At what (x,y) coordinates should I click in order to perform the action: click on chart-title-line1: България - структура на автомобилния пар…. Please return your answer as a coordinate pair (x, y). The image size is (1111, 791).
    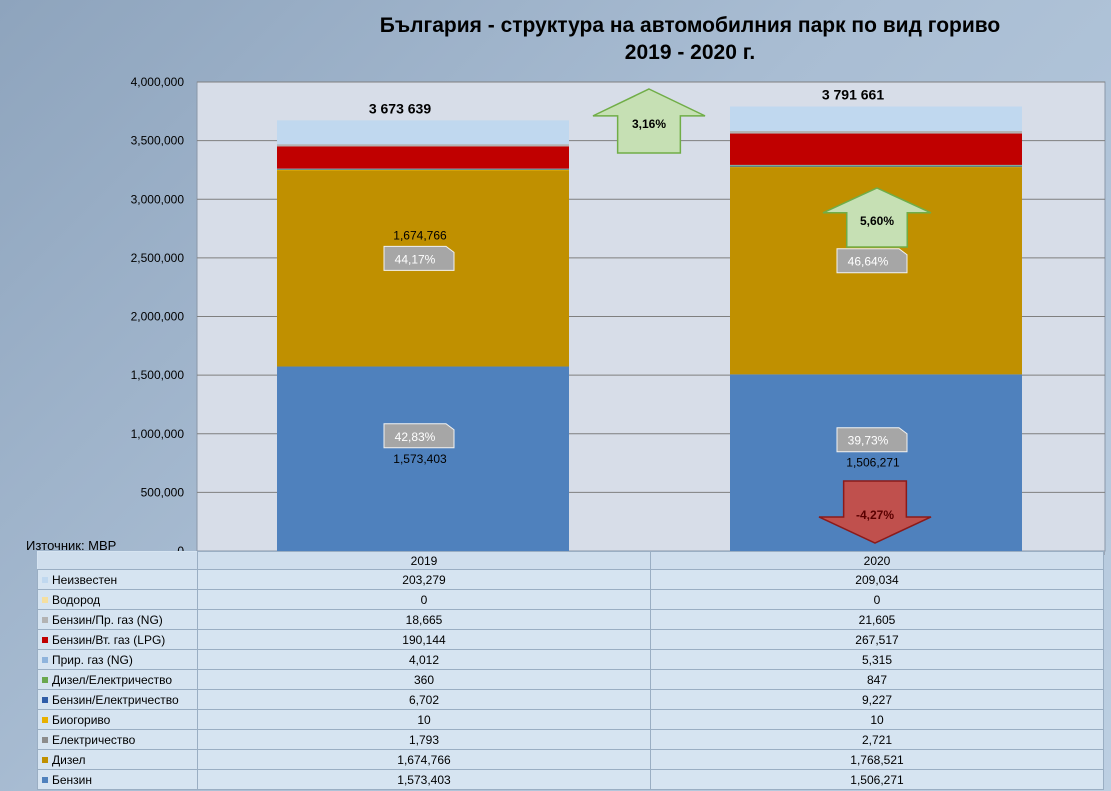
    Looking at the image, I should click on (690, 25).